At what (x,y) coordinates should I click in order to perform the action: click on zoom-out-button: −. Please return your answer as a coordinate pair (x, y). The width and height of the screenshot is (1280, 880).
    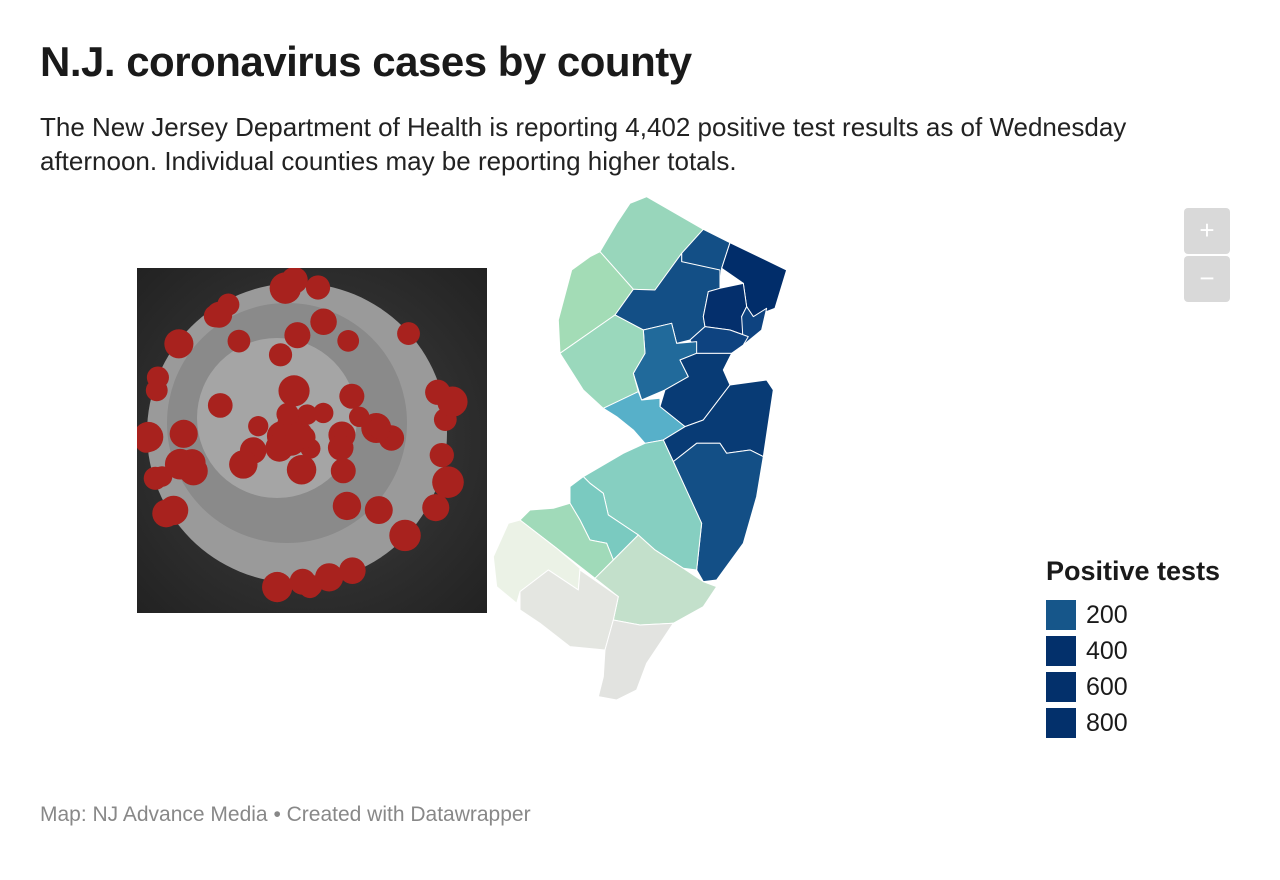
    Looking at the image, I should click on (1207, 279).